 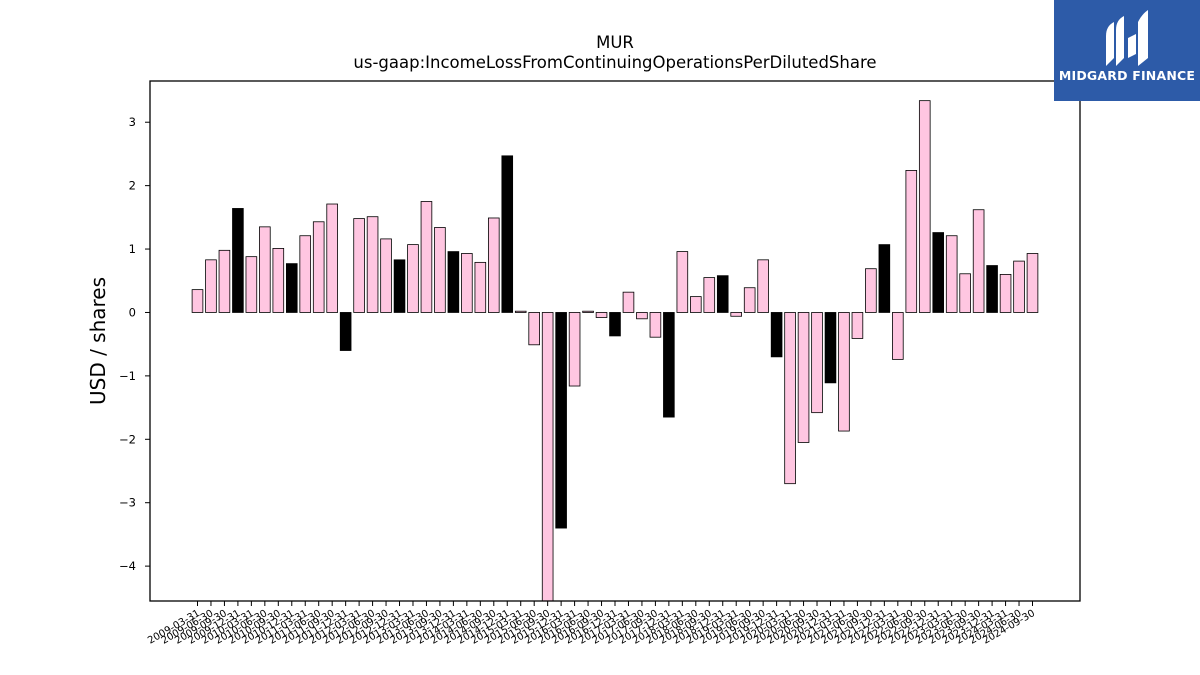 I want to click on y-tick-label: 2, so click(x=132, y=186).